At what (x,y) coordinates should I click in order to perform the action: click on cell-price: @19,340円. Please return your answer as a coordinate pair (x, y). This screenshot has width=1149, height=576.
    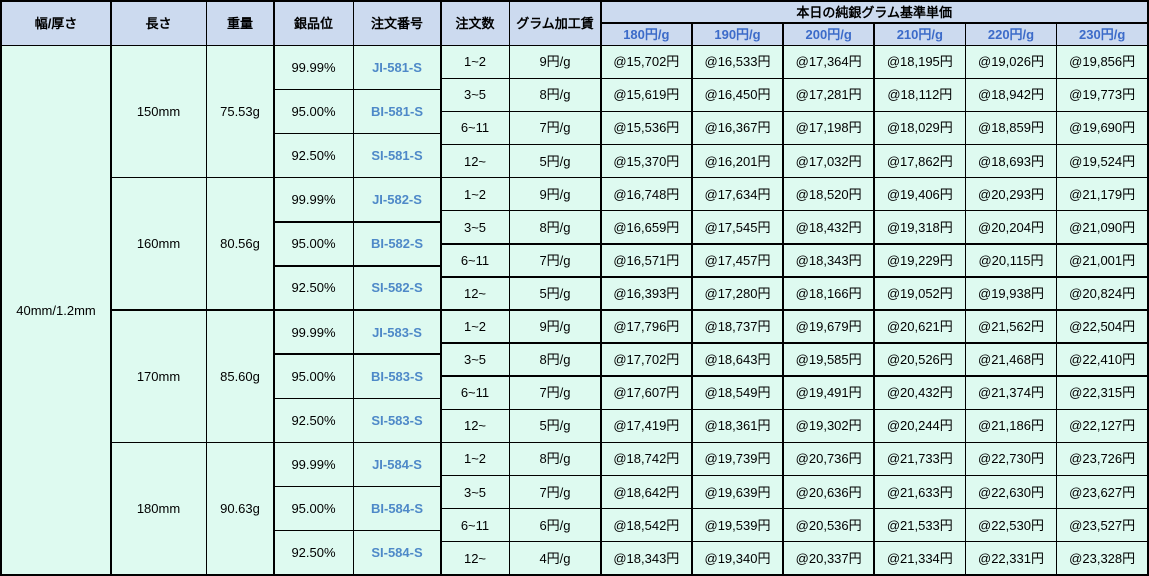
    Looking at the image, I should click on (737, 558).